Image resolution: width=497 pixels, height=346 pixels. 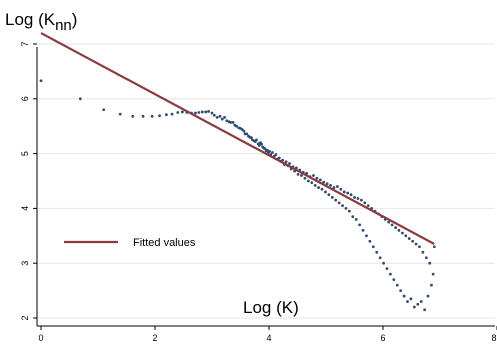 I want to click on y-tick-label: 6, so click(x=25, y=98).